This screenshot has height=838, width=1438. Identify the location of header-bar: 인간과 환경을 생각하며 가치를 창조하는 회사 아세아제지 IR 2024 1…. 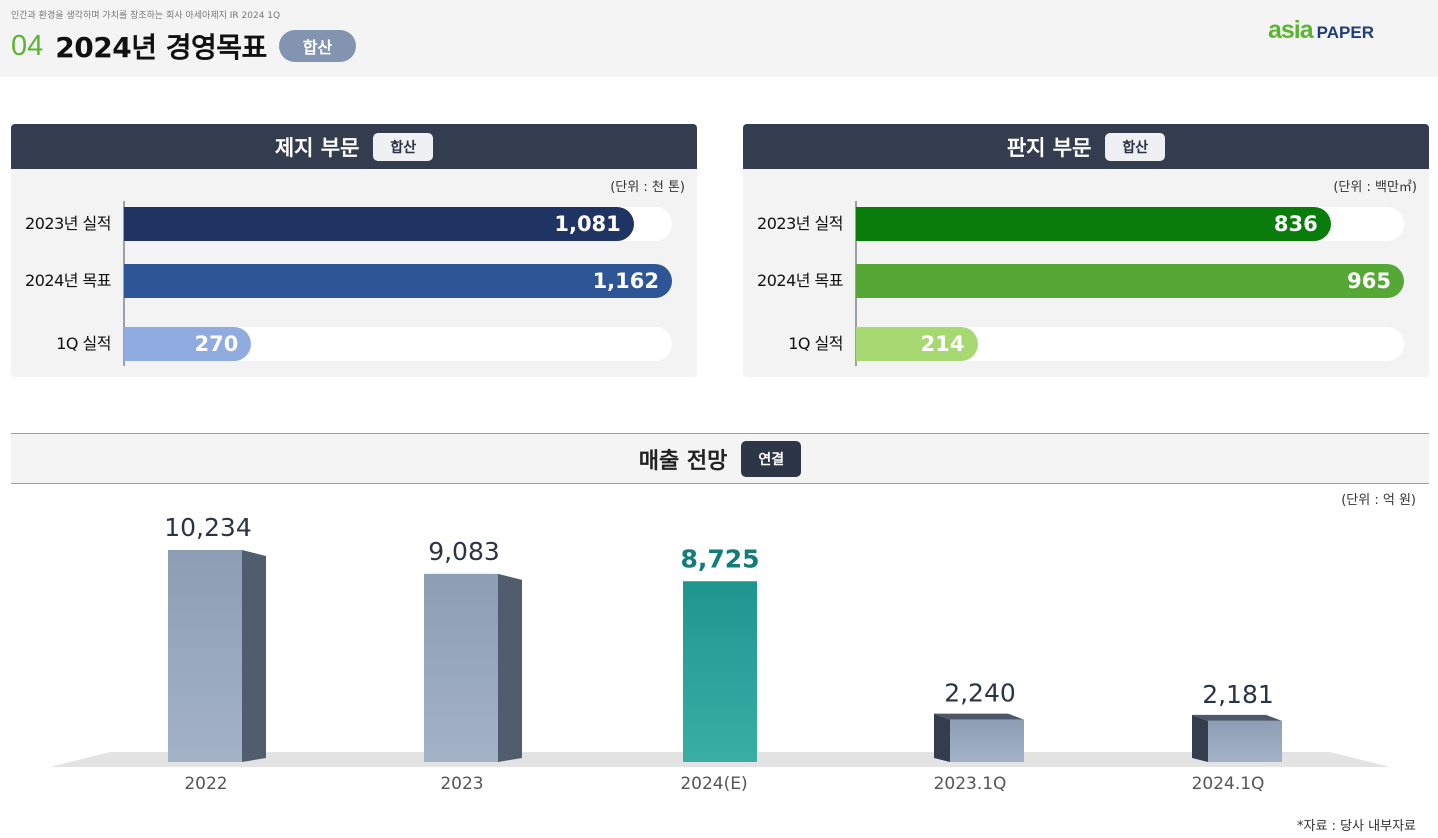
(719, 38).